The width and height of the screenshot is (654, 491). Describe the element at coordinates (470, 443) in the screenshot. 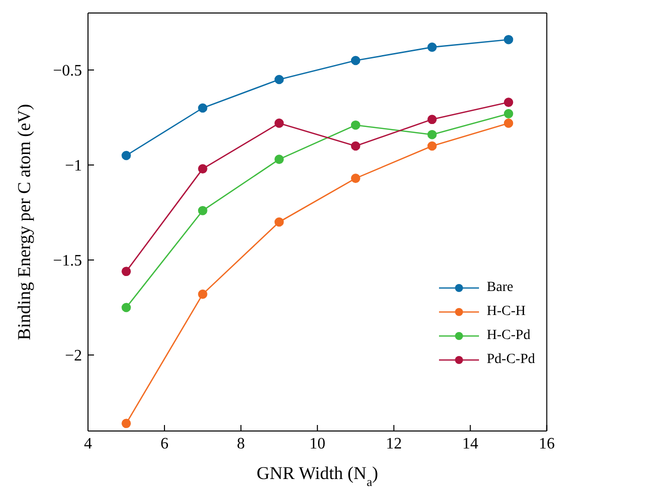

I see `x-tick-label: 14` at that location.